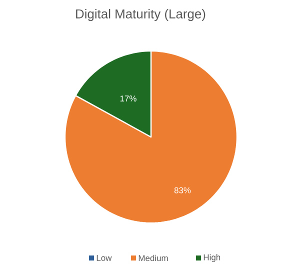 The width and height of the screenshot is (281, 270). What do you see at coordinates (212, 258) in the screenshot?
I see `legend-label: High` at bounding box center [212, 258].